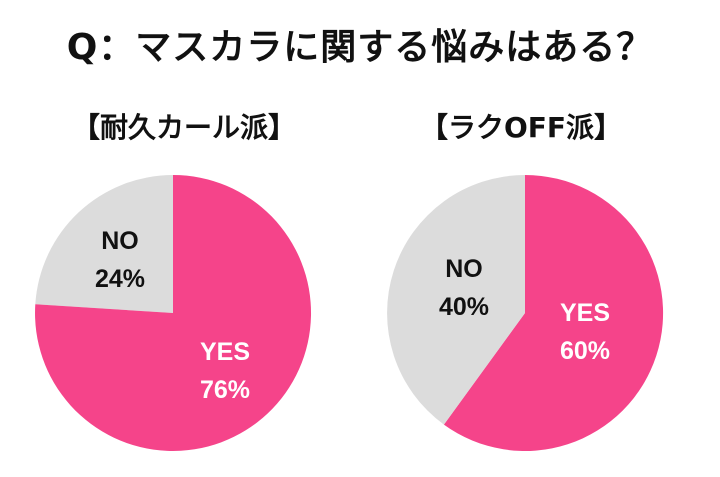 The height and width of the screenshot is (477, 720). I want to click on left-yes-percent: 76%, so click(225, 390).